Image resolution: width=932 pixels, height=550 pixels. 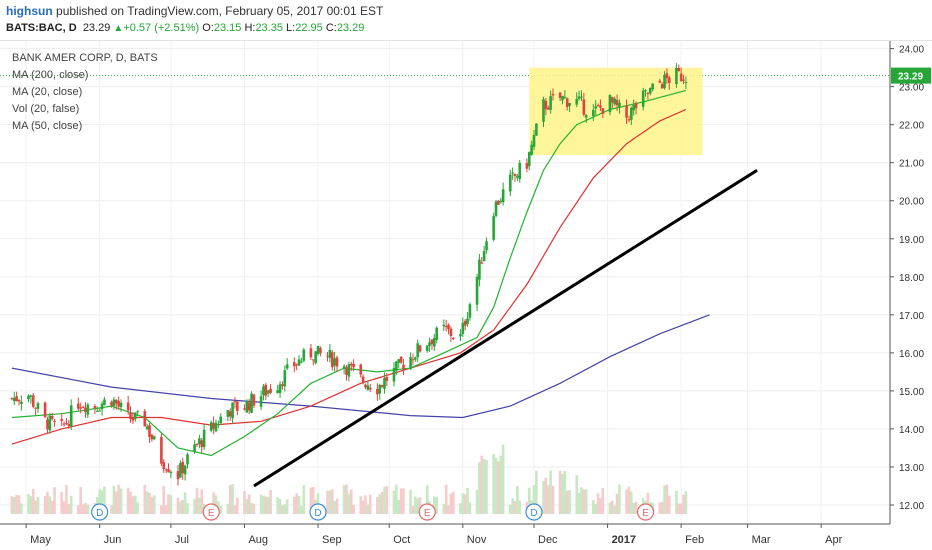 What do you see at coordinates (47, 126) in the screenshot?
I see `legend-ma50: MA (50, close)` at bounding box center [47, 126].